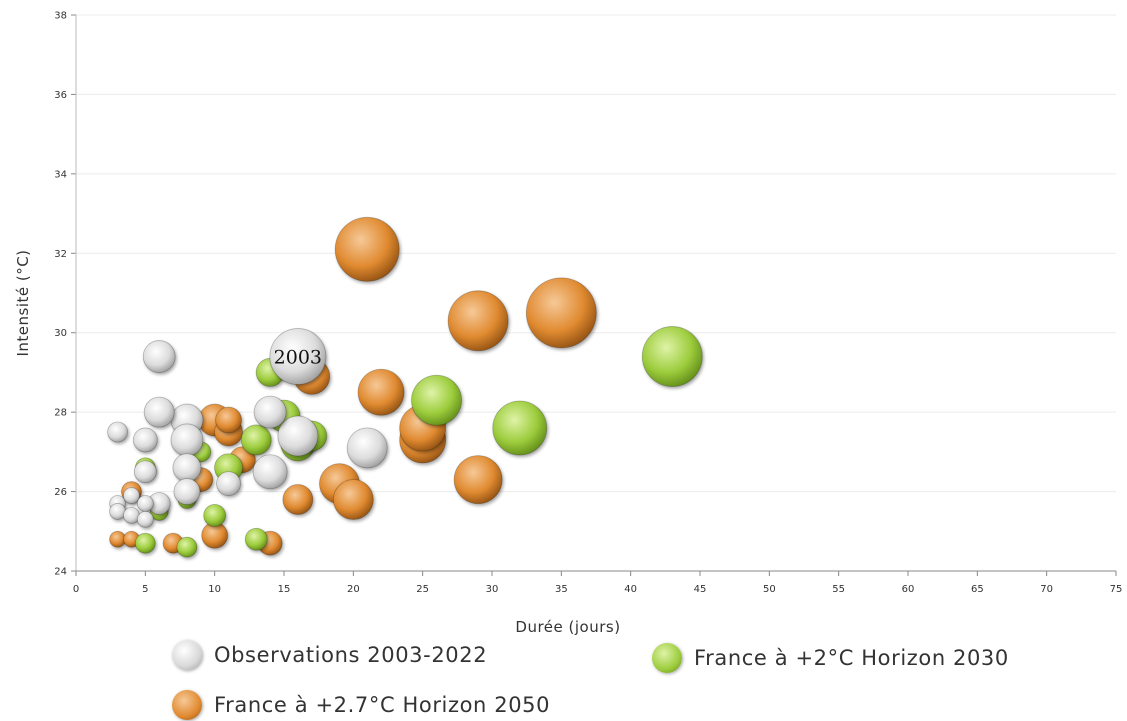  What do you see at coordinates (60, 254) in the screenshot?
I see `y-tick-label: 32` at bounding box center [60, 254].